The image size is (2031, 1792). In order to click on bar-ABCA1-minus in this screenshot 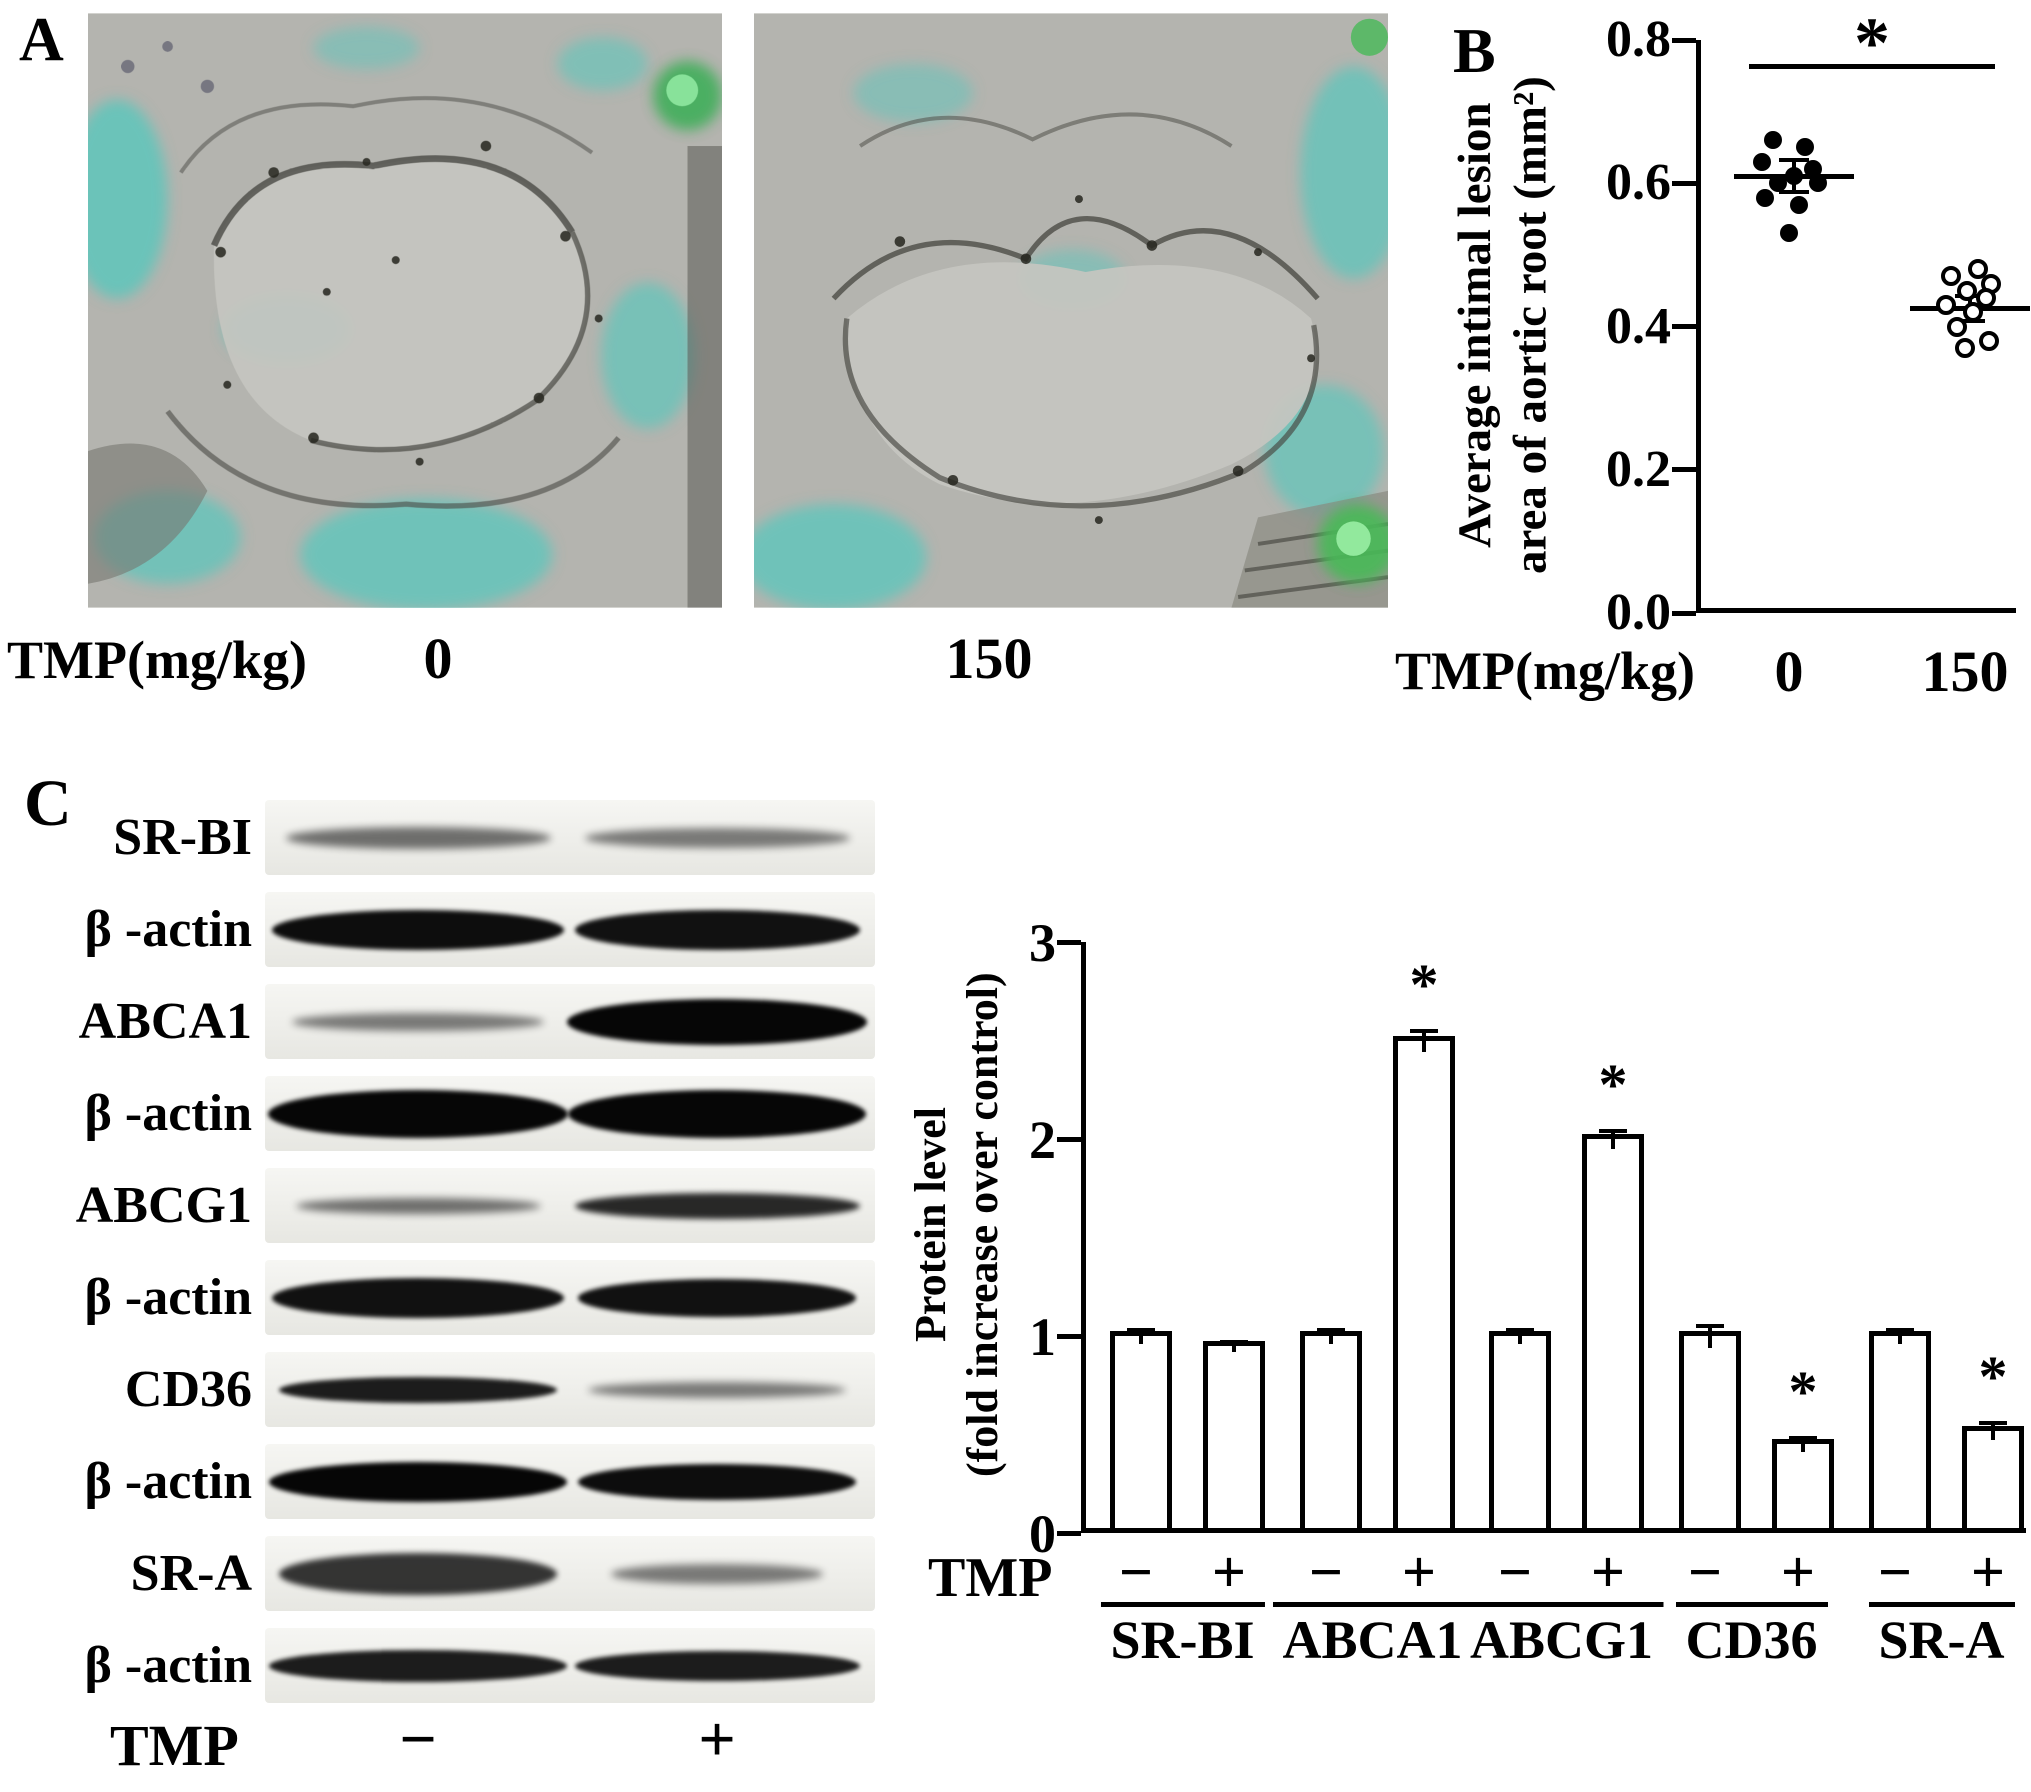, I will do `click(1331, 1429)`.